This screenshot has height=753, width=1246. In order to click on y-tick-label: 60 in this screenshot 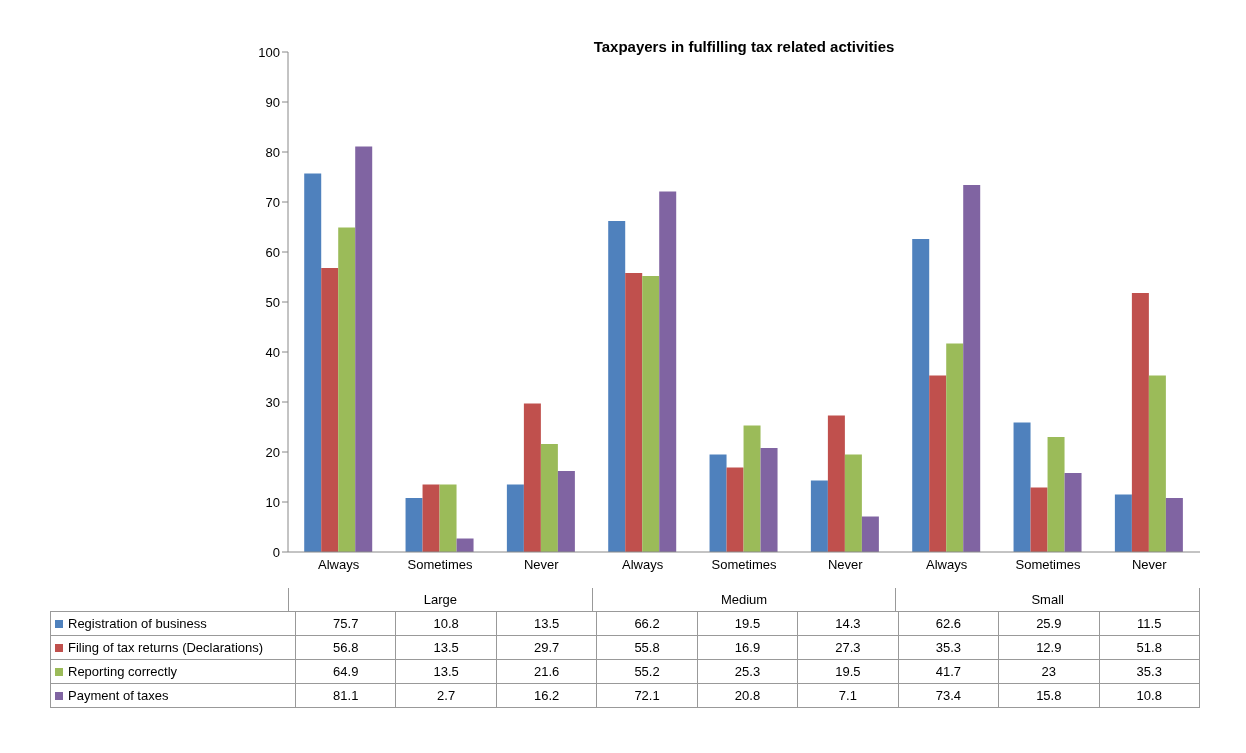, I will do `click(272, 252)`.